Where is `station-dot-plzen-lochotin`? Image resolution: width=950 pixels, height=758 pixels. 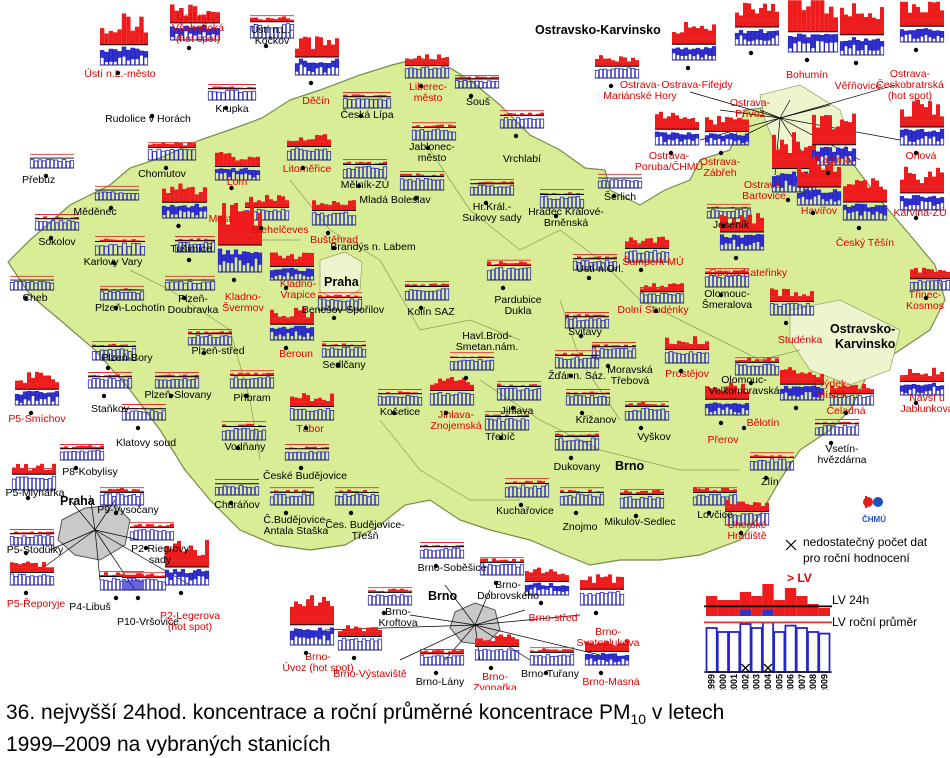
station-dot-plzen-lochotin is located at coordinates (116, 308).